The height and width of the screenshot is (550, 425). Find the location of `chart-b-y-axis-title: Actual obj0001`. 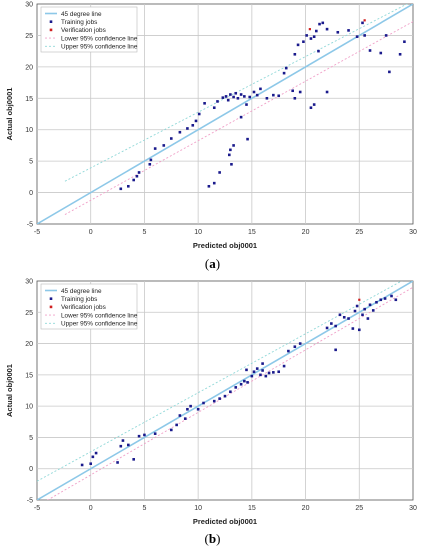

chart-b-y-axis-title: Actual obj0001 is located at coordinates (9, 390).